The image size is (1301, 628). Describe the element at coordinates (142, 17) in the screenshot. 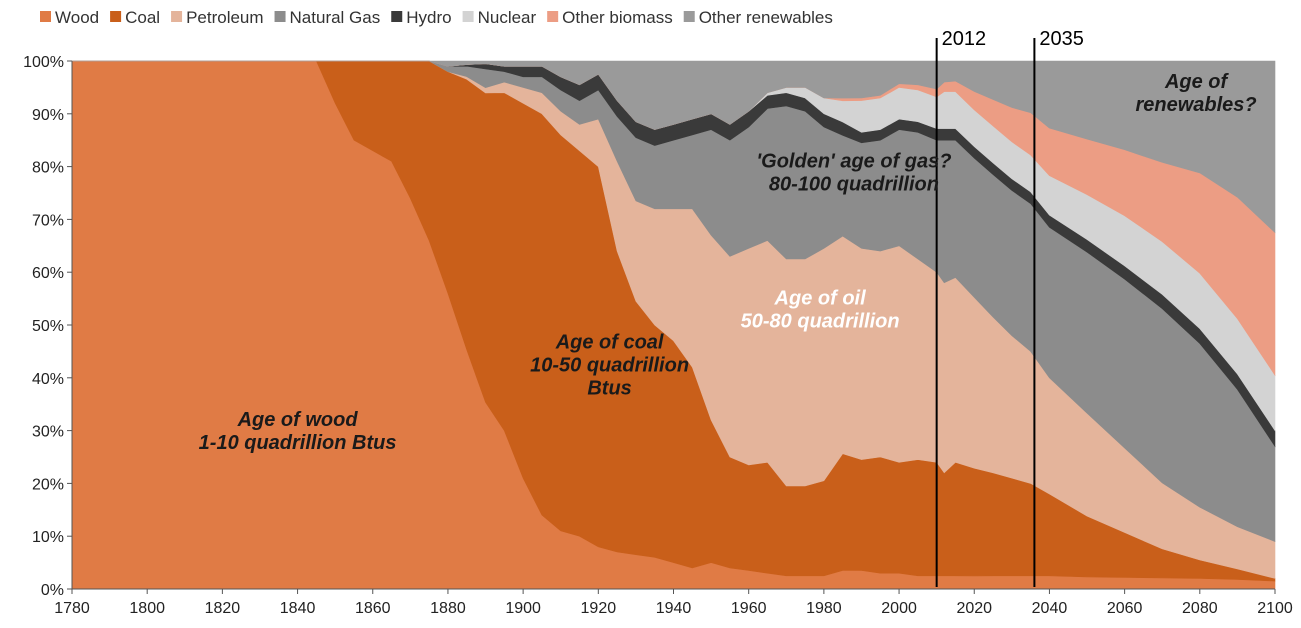

I see `legend-label: Coal` at that location.